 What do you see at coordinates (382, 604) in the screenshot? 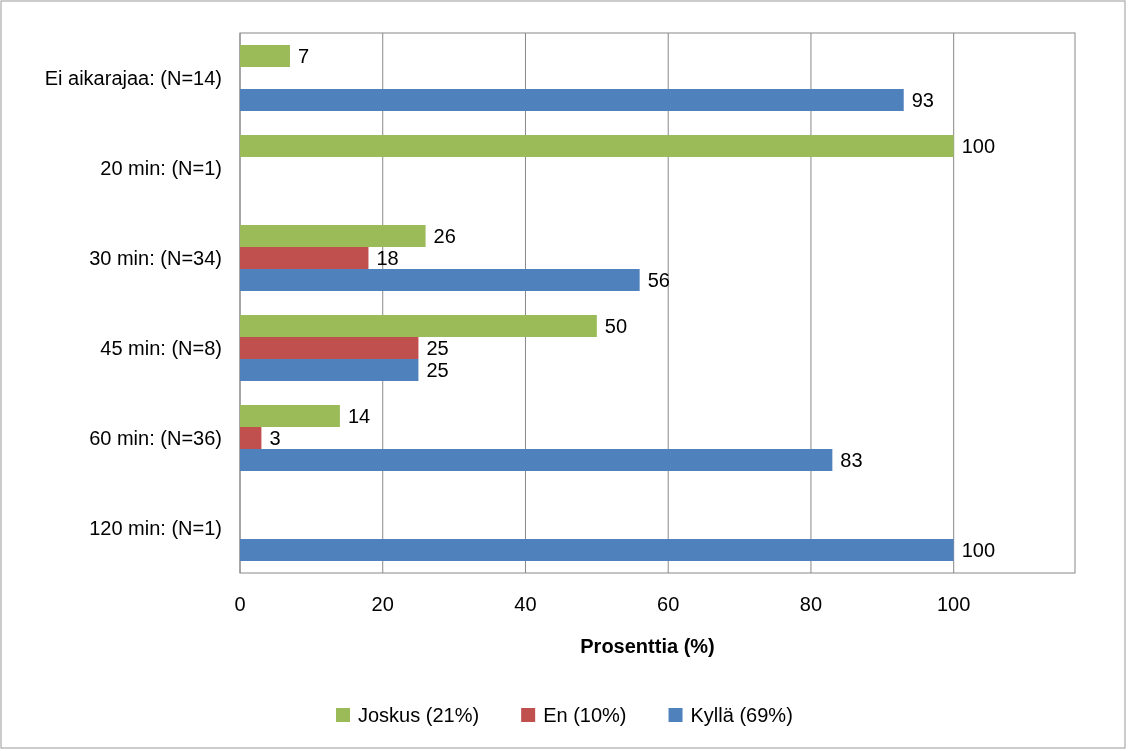
I see `x-tick-label: 20` at bounding box center [382, 604].